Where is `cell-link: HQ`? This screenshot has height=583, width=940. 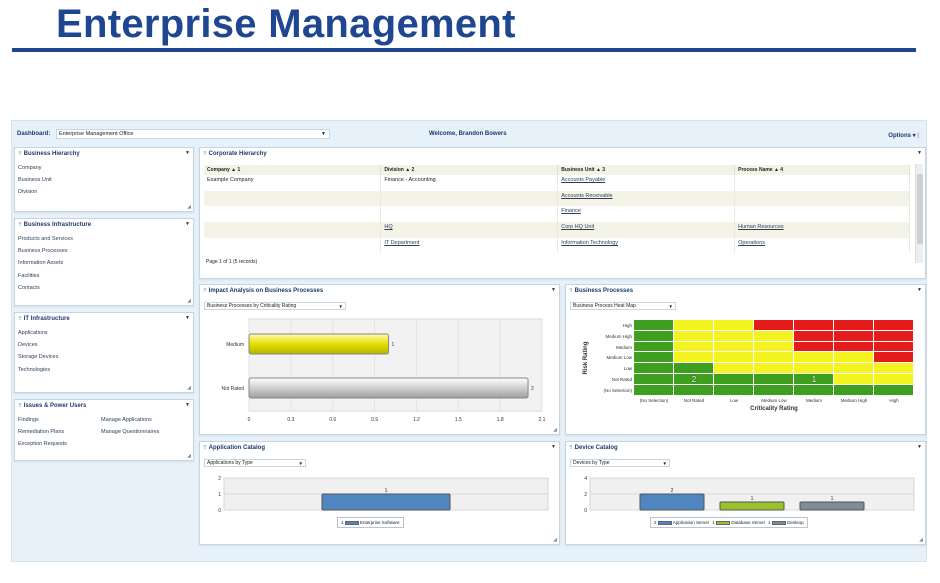 cell-link: HQ is located at coordinates (388, 227).